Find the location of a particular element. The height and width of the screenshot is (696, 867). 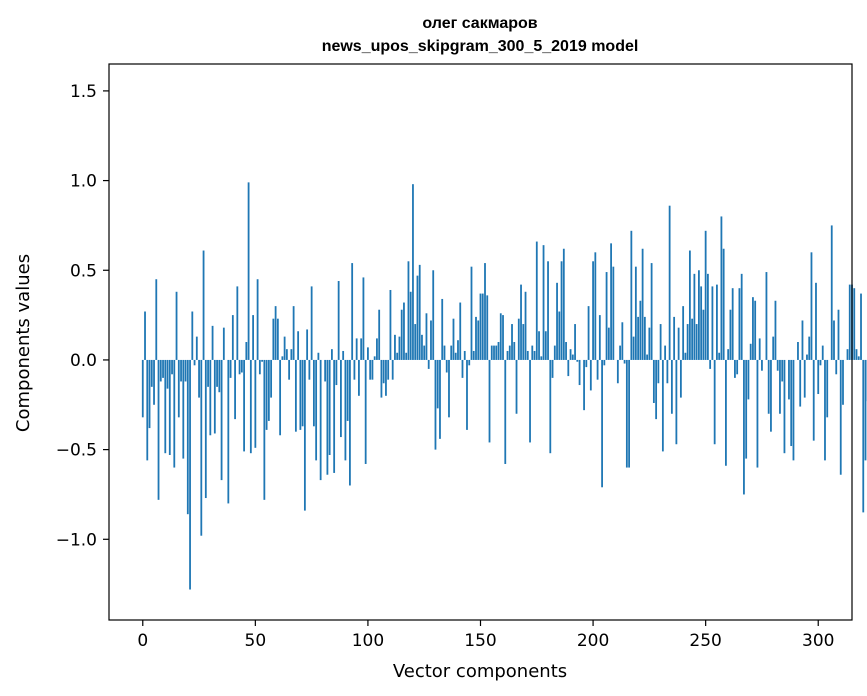

x-tick-label: 100 is located at coordinates (368, 641).